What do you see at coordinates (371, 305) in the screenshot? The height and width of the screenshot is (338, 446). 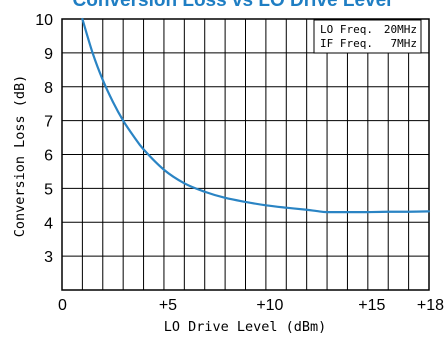 I see `x-tick-label: +15` at bounding box center [371, 305].